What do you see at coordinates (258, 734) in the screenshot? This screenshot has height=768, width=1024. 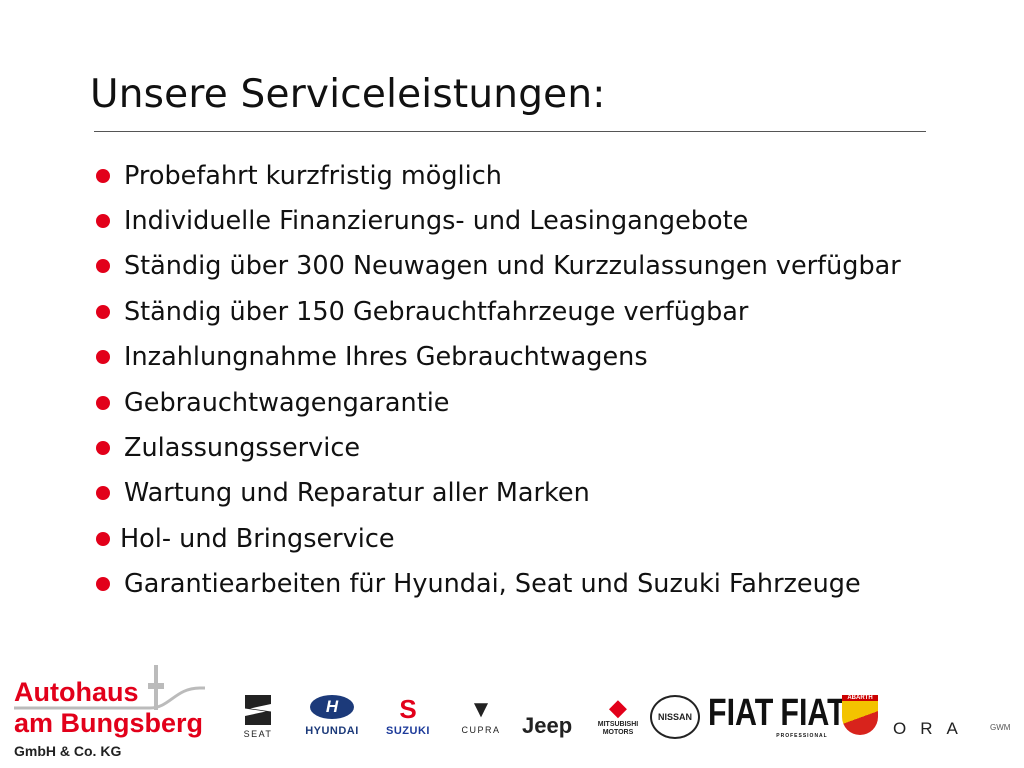 I see `seat-text: SEAT` at bounding box center [258, 734].